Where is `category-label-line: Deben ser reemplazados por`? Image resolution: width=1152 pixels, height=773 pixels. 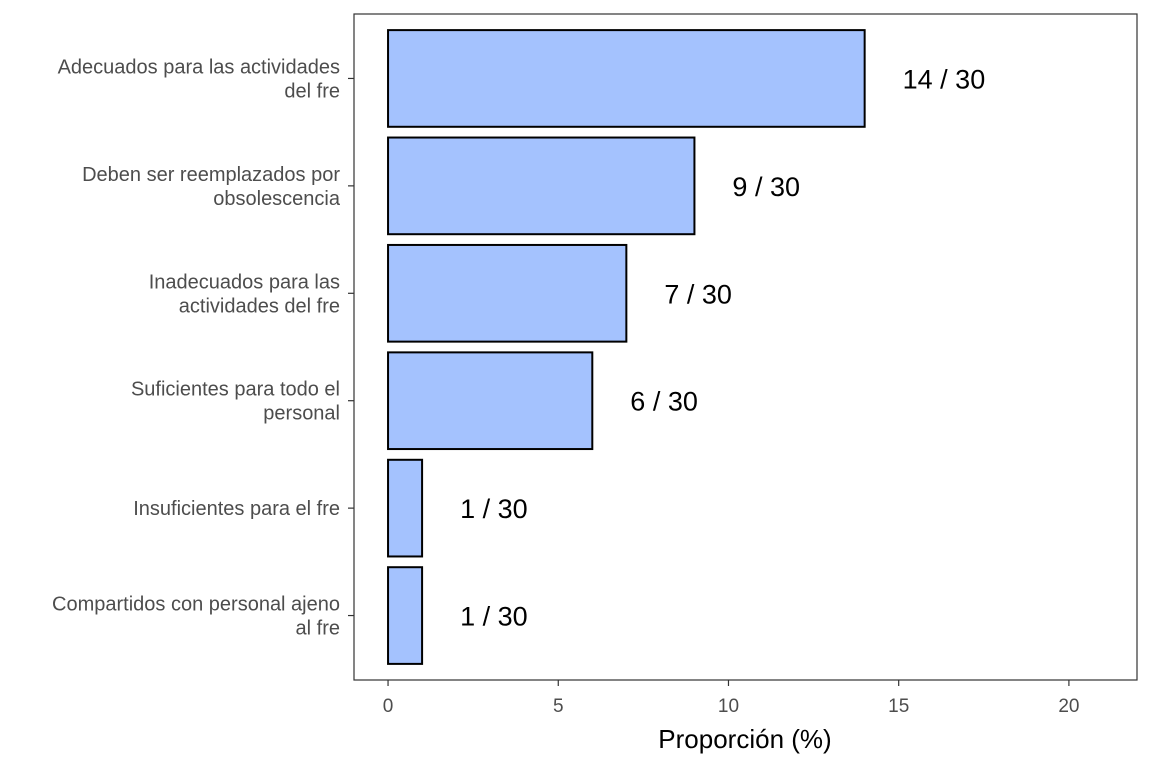
category-label-line: Deben ser reemplazados por is located at coordinates (211, 175).